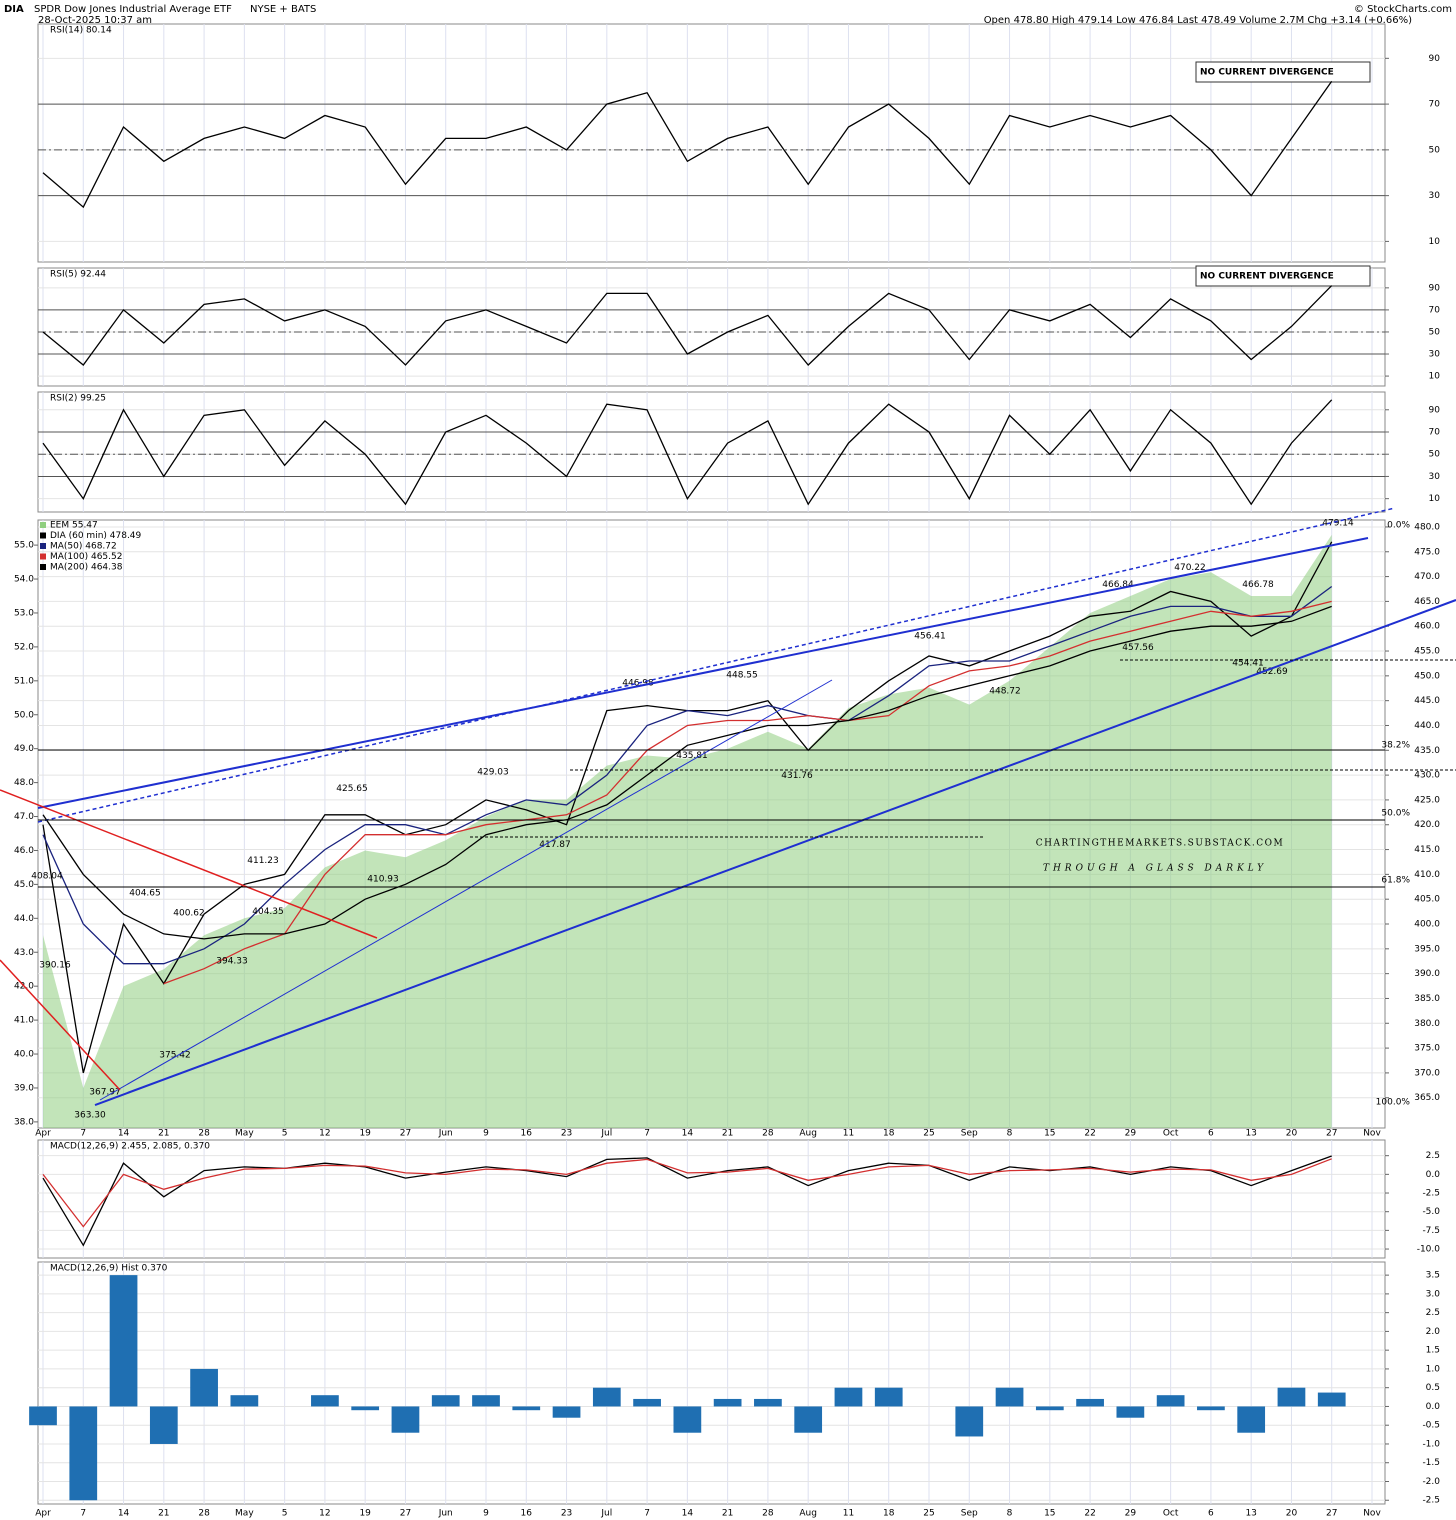  I want to click on x-tick-label: Apr, so click(43, 1134).